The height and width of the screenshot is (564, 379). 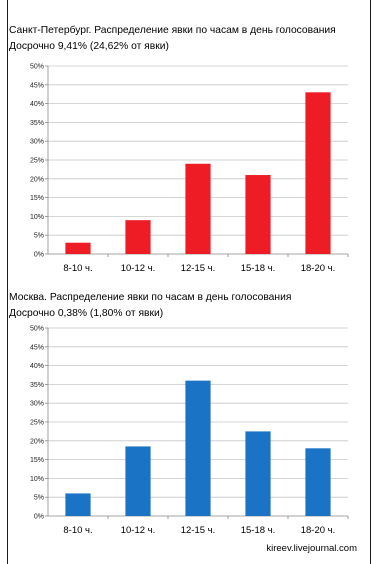 What do you see at coordinates (77, 530) in the screenshot?
I see `chart-2-category-label: 8-10 ч.` at bounding box center [77, 530].